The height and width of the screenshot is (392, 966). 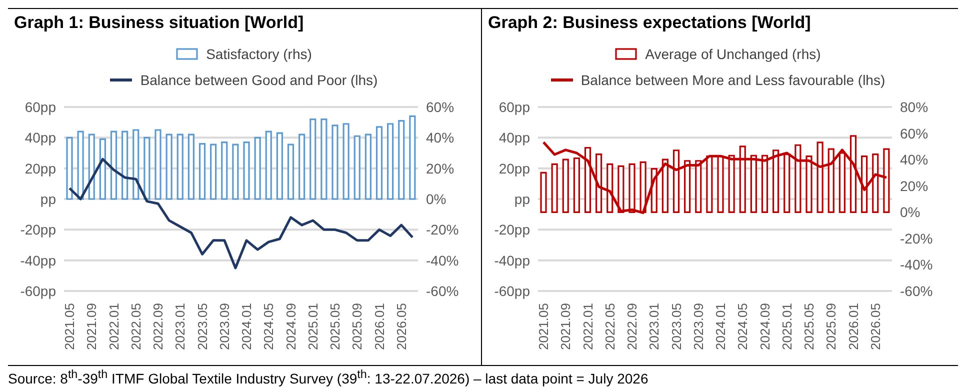 What do you see at coordinates (159, 23) in the screenshot?
I see `chart-title: Graph 1: Business situation [World]` at bounding box center [159, 23].